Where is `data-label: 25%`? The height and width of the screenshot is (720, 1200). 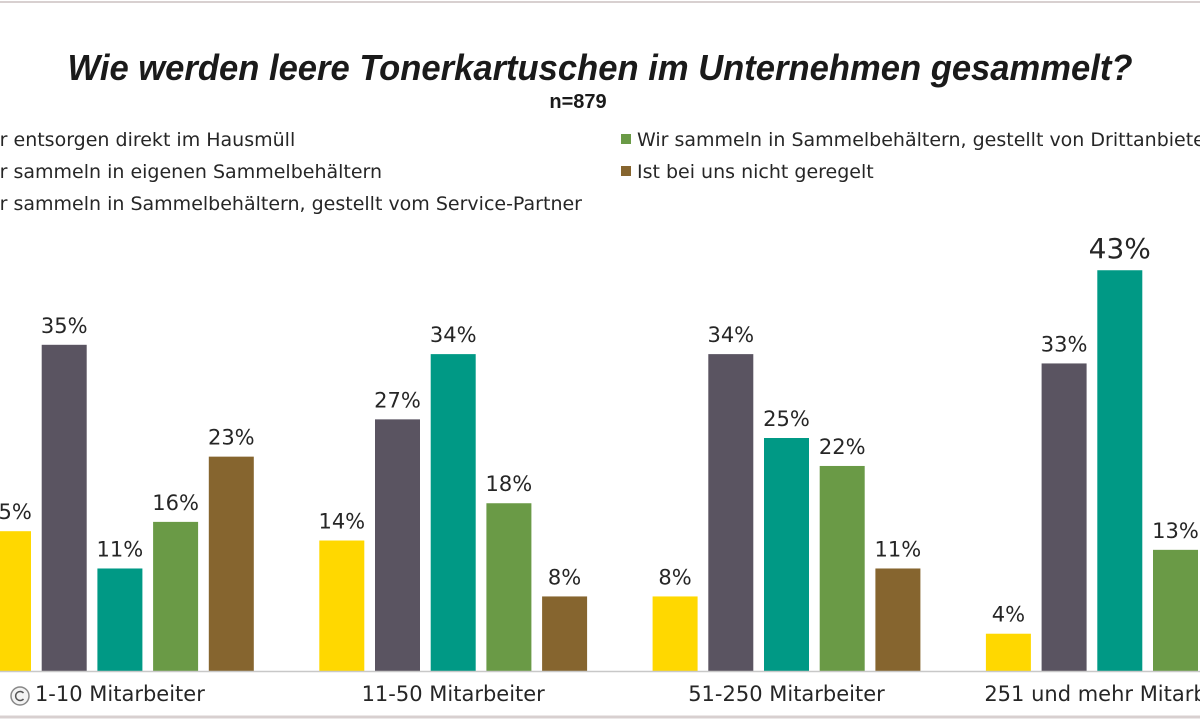 data-label: 25% is located at coordinates (786, 419).